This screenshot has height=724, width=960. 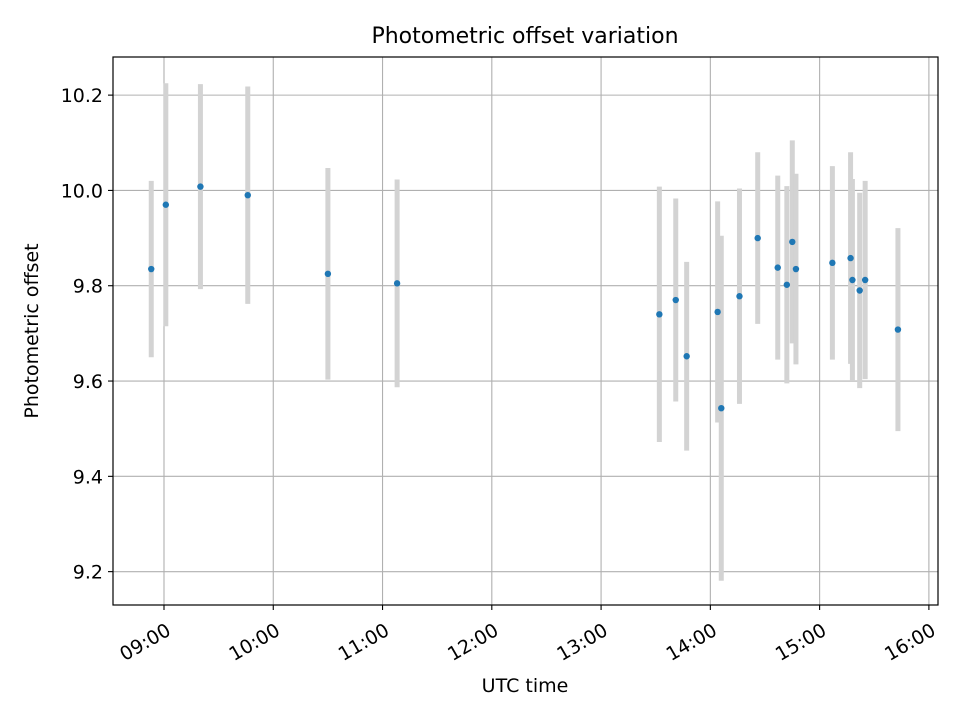 I want to click on chart-title: Photometric offset variation, so click(x=524, y=36).